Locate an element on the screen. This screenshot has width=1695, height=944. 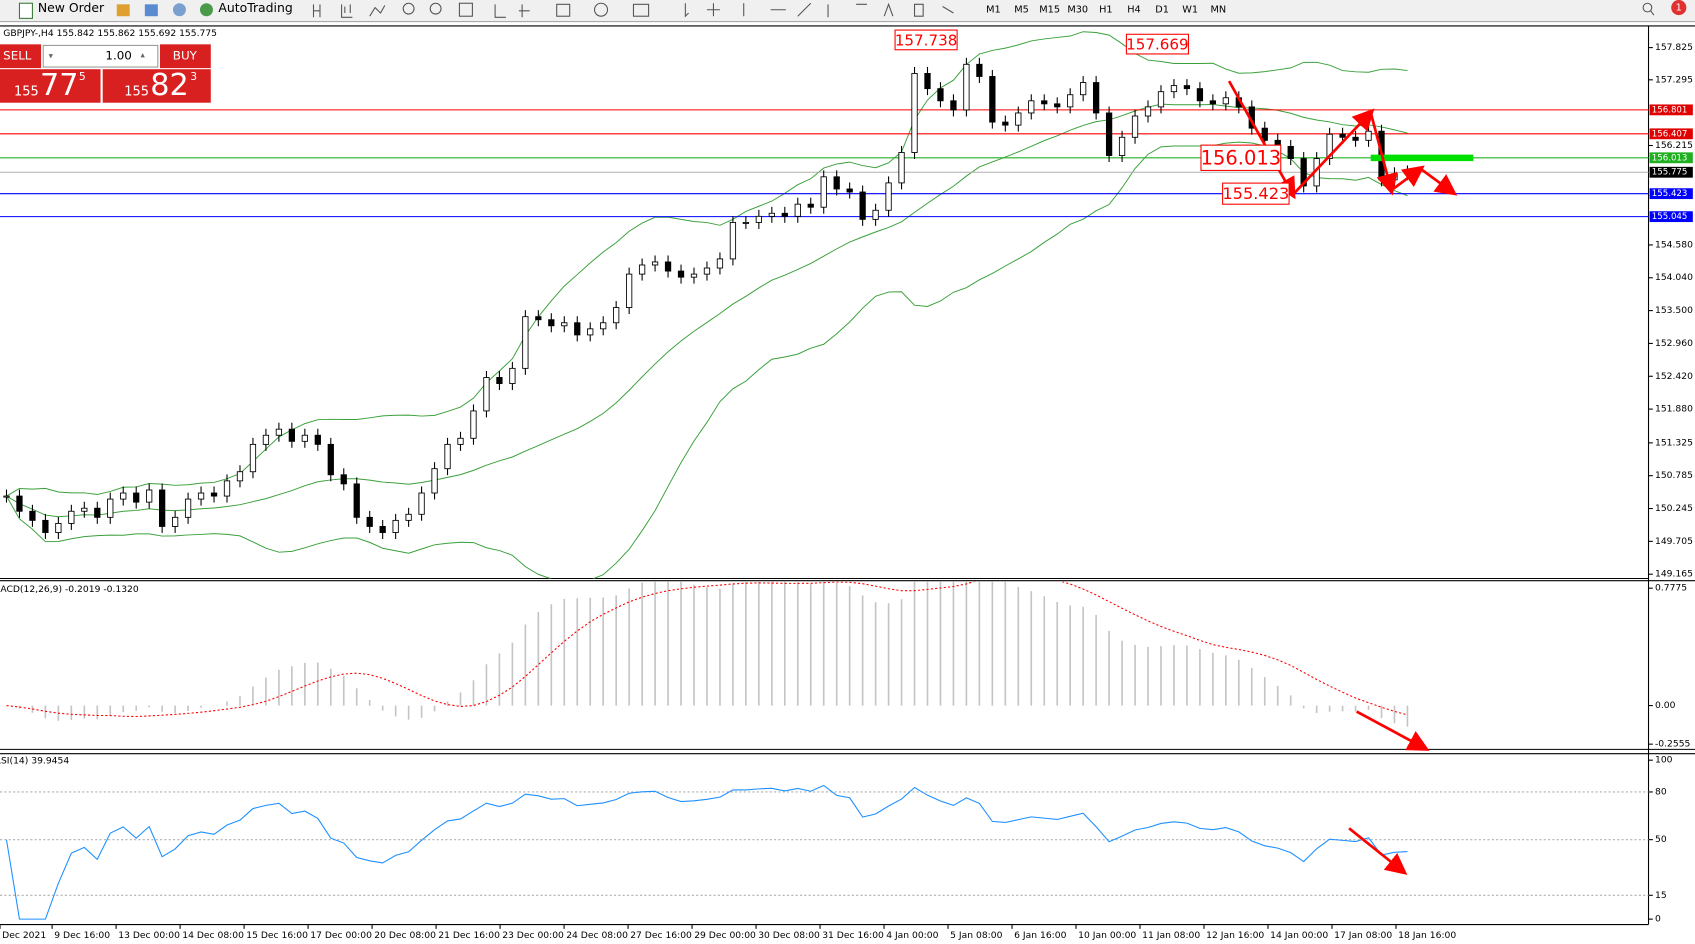
spin-down: ▾ is located at coordinates (51, 57).